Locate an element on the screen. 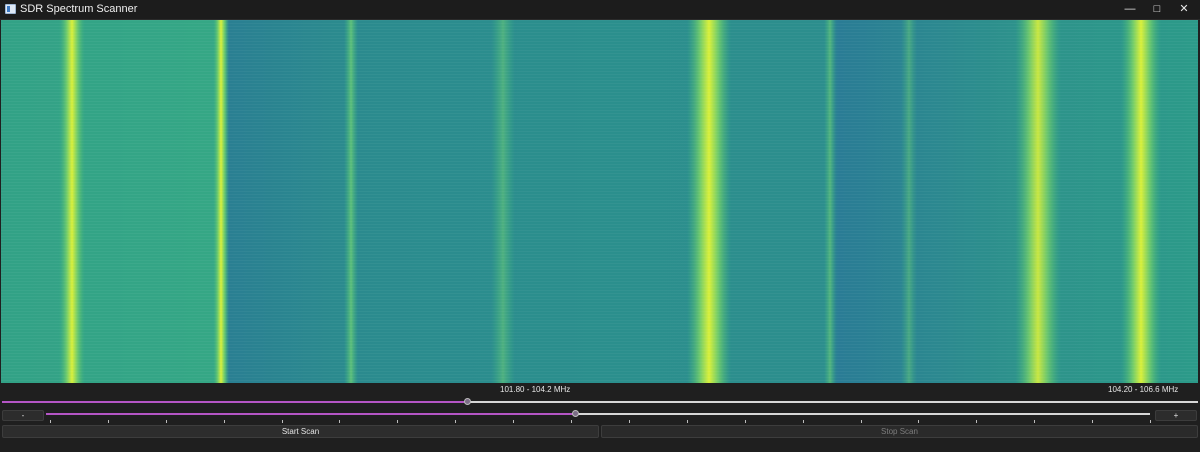  close-icon: ✕ is located at coordinates (1184, 9).